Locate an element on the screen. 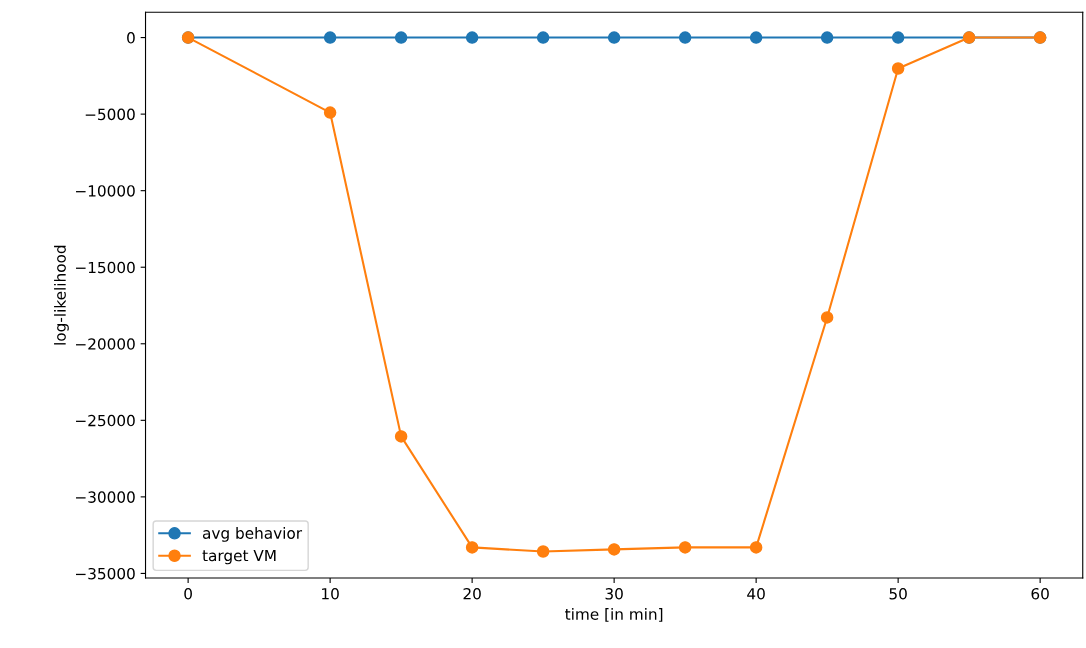  x-tick-label: 50 is located at coordinates (898, 594).